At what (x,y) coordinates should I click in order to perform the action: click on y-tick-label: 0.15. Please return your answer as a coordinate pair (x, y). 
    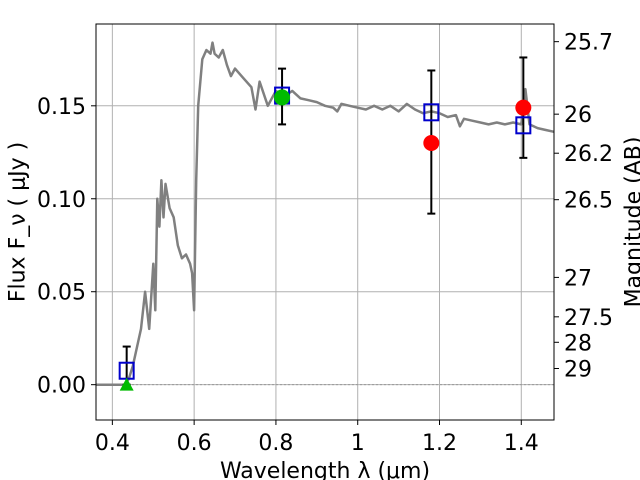
    Looking at the image, I should click on (61, 107).